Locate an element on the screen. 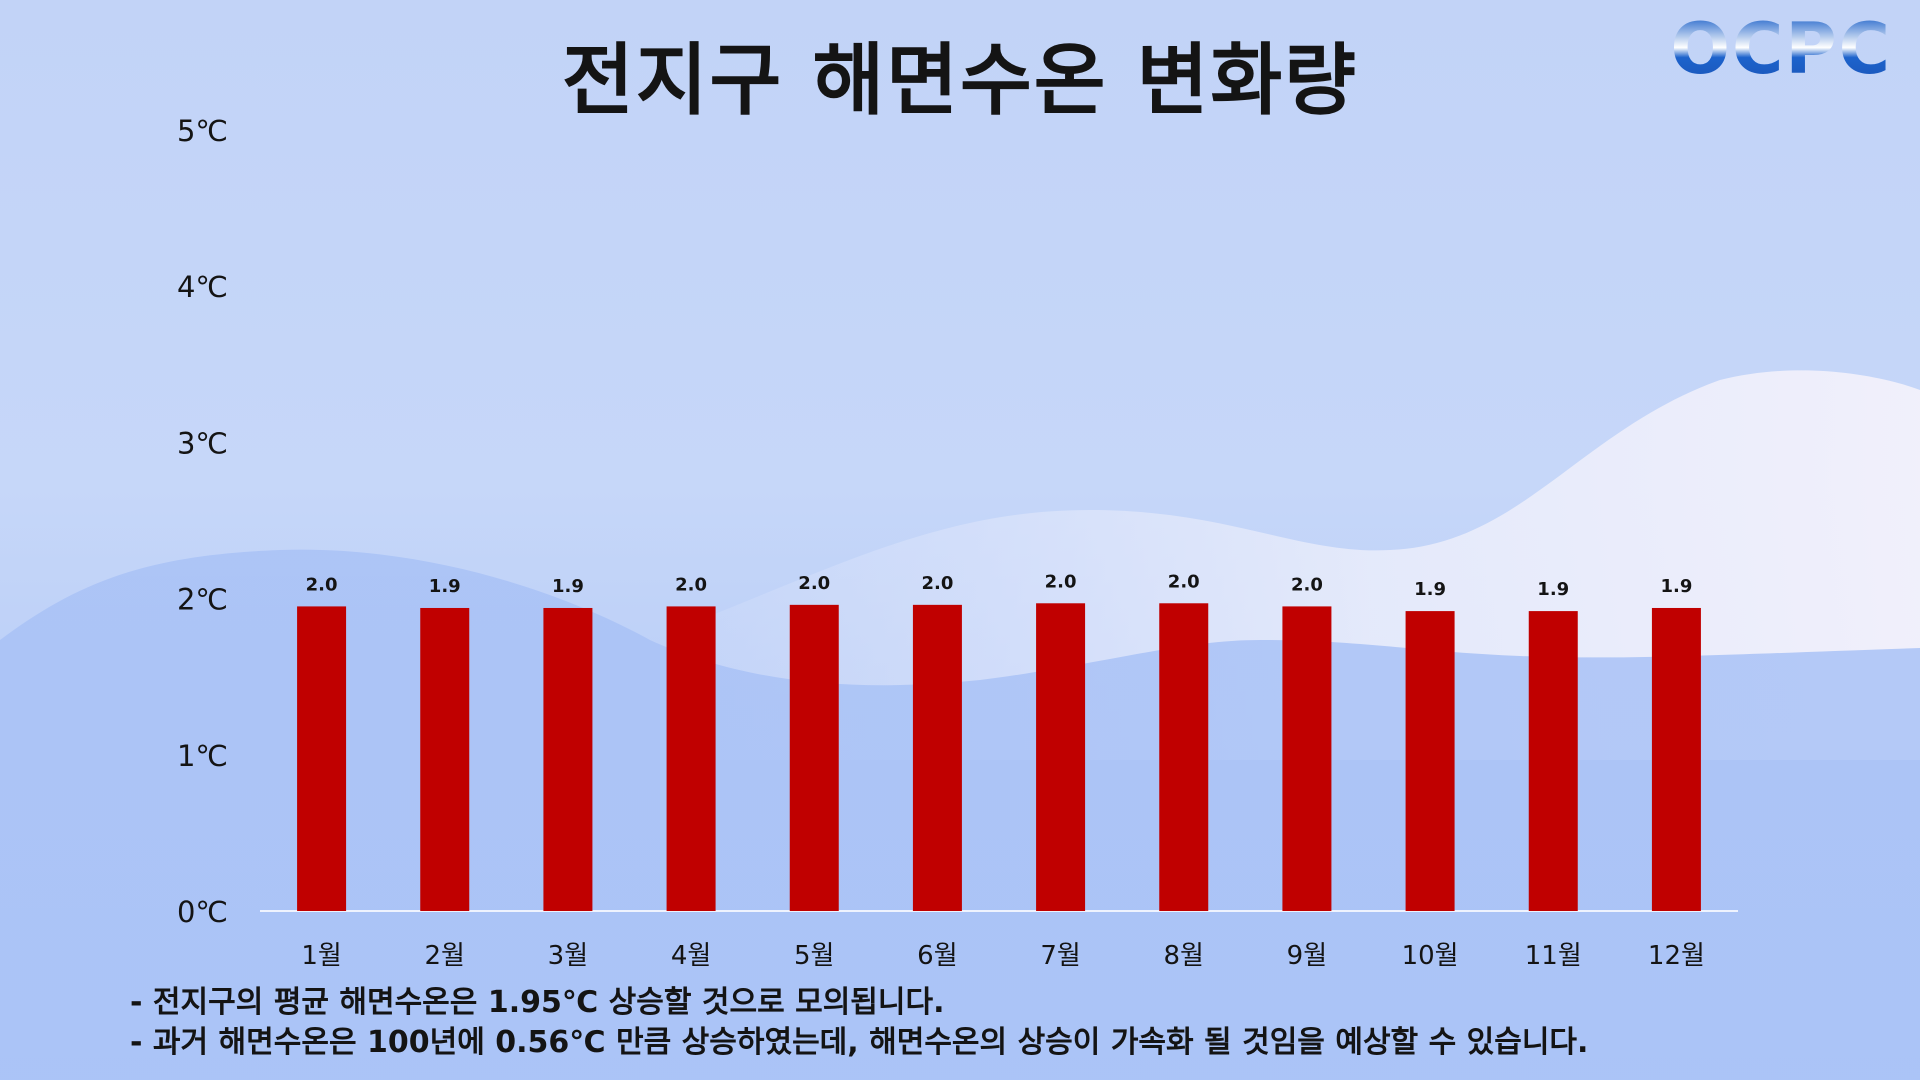 The height and width of the screenshot is (1080, 1920). note-line-1: - 전지구의 평균 해면수온은 1.95℃ 상승할 것으로 모의됩니다. is located at coordinates (537, 1002).